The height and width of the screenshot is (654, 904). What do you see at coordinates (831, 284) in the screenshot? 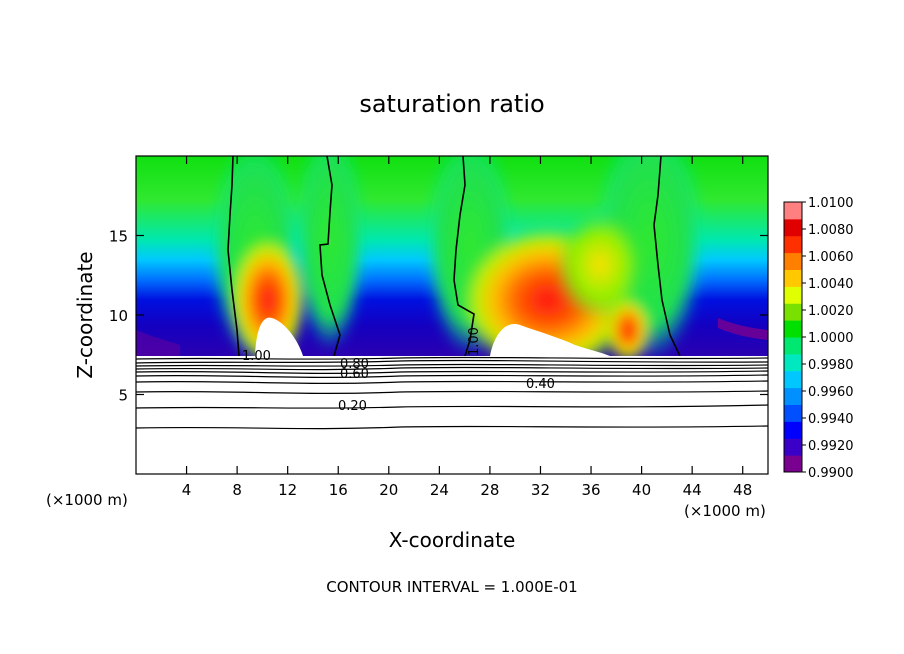
I see `colorbar-label: 1.0040` at bounding box center [831, 284].